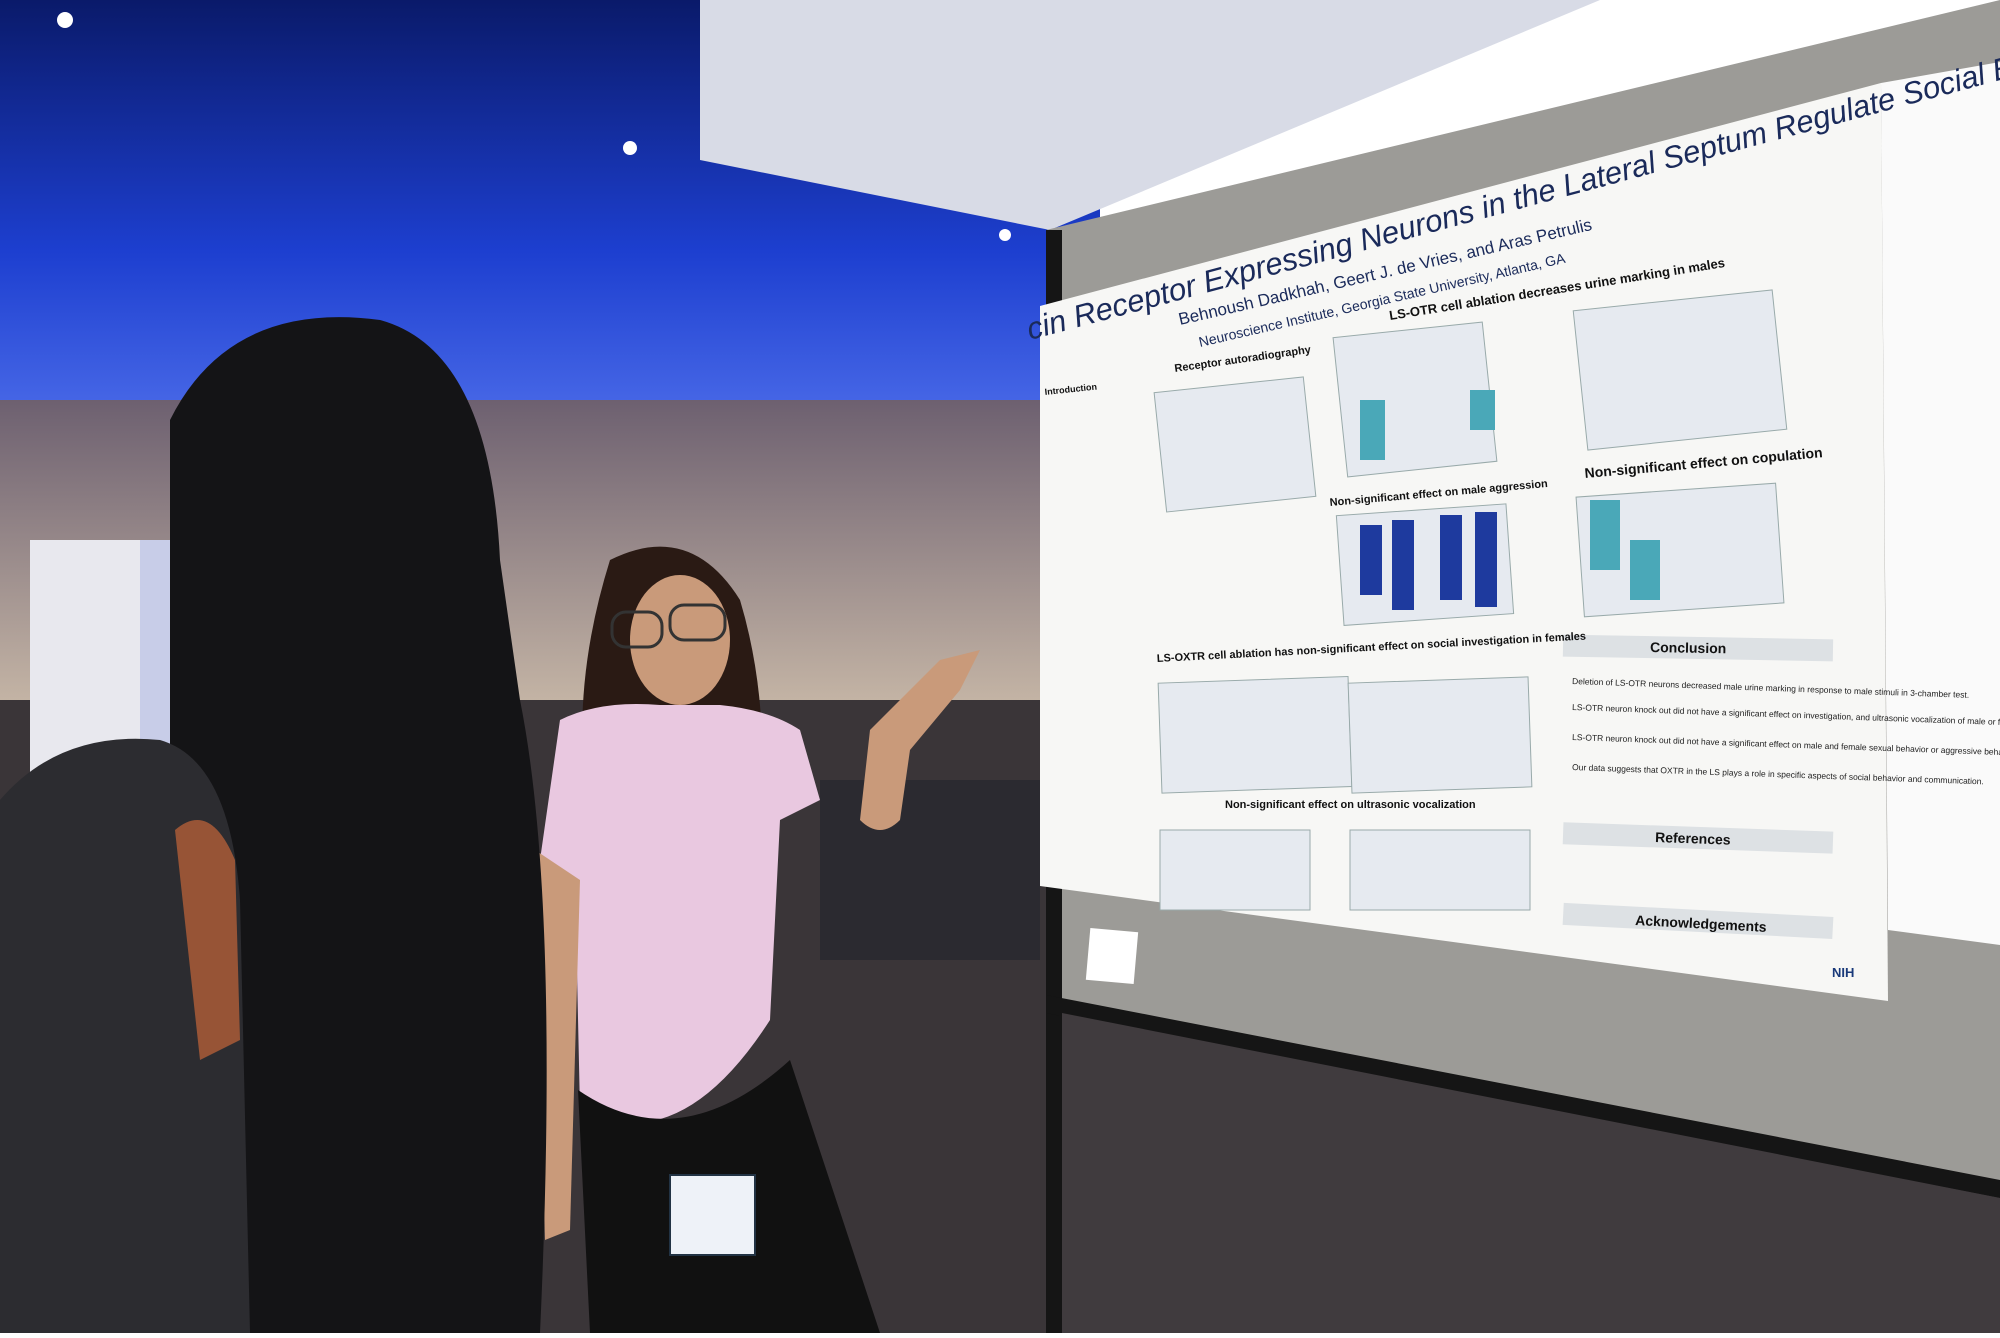 The image size is (2000, 1338). What do you see at coordinates (930, 870) in the screenshot?
I see `background-table` at bounding box center [930, 870].